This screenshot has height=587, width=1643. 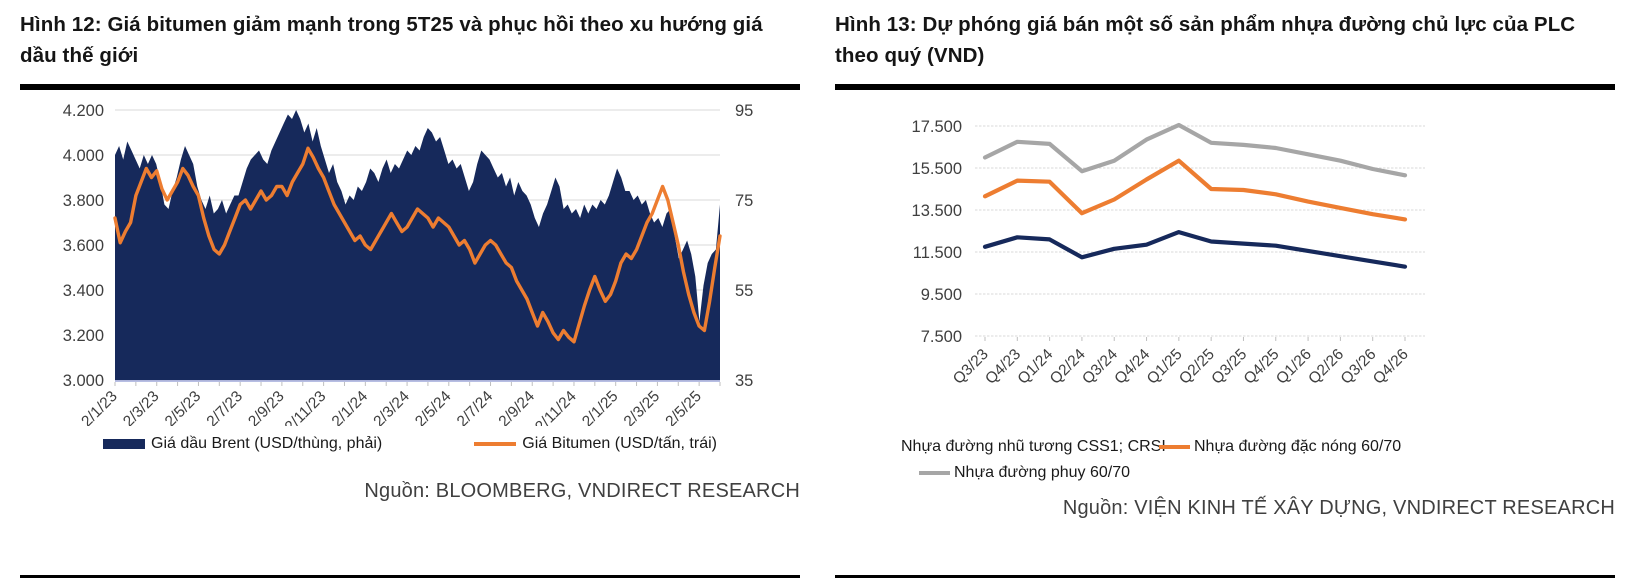 What do you see at coordinates (941, 295) in the screenshot?
I see `y-axis-tick-label: 9.500` at bounding box center [941, 295].